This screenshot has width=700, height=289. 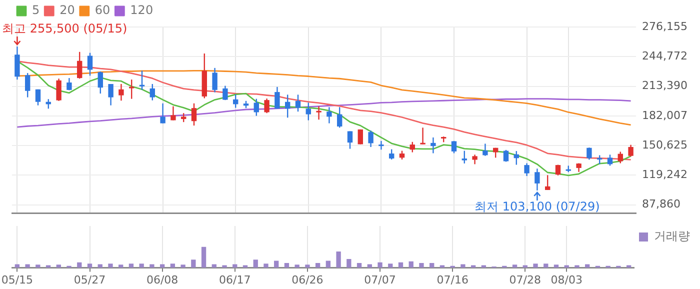 What do you see at coordinates (665, 85) in the screenshot?
I see `y-tick-label: 213,390` at bounding box center [665, 85].